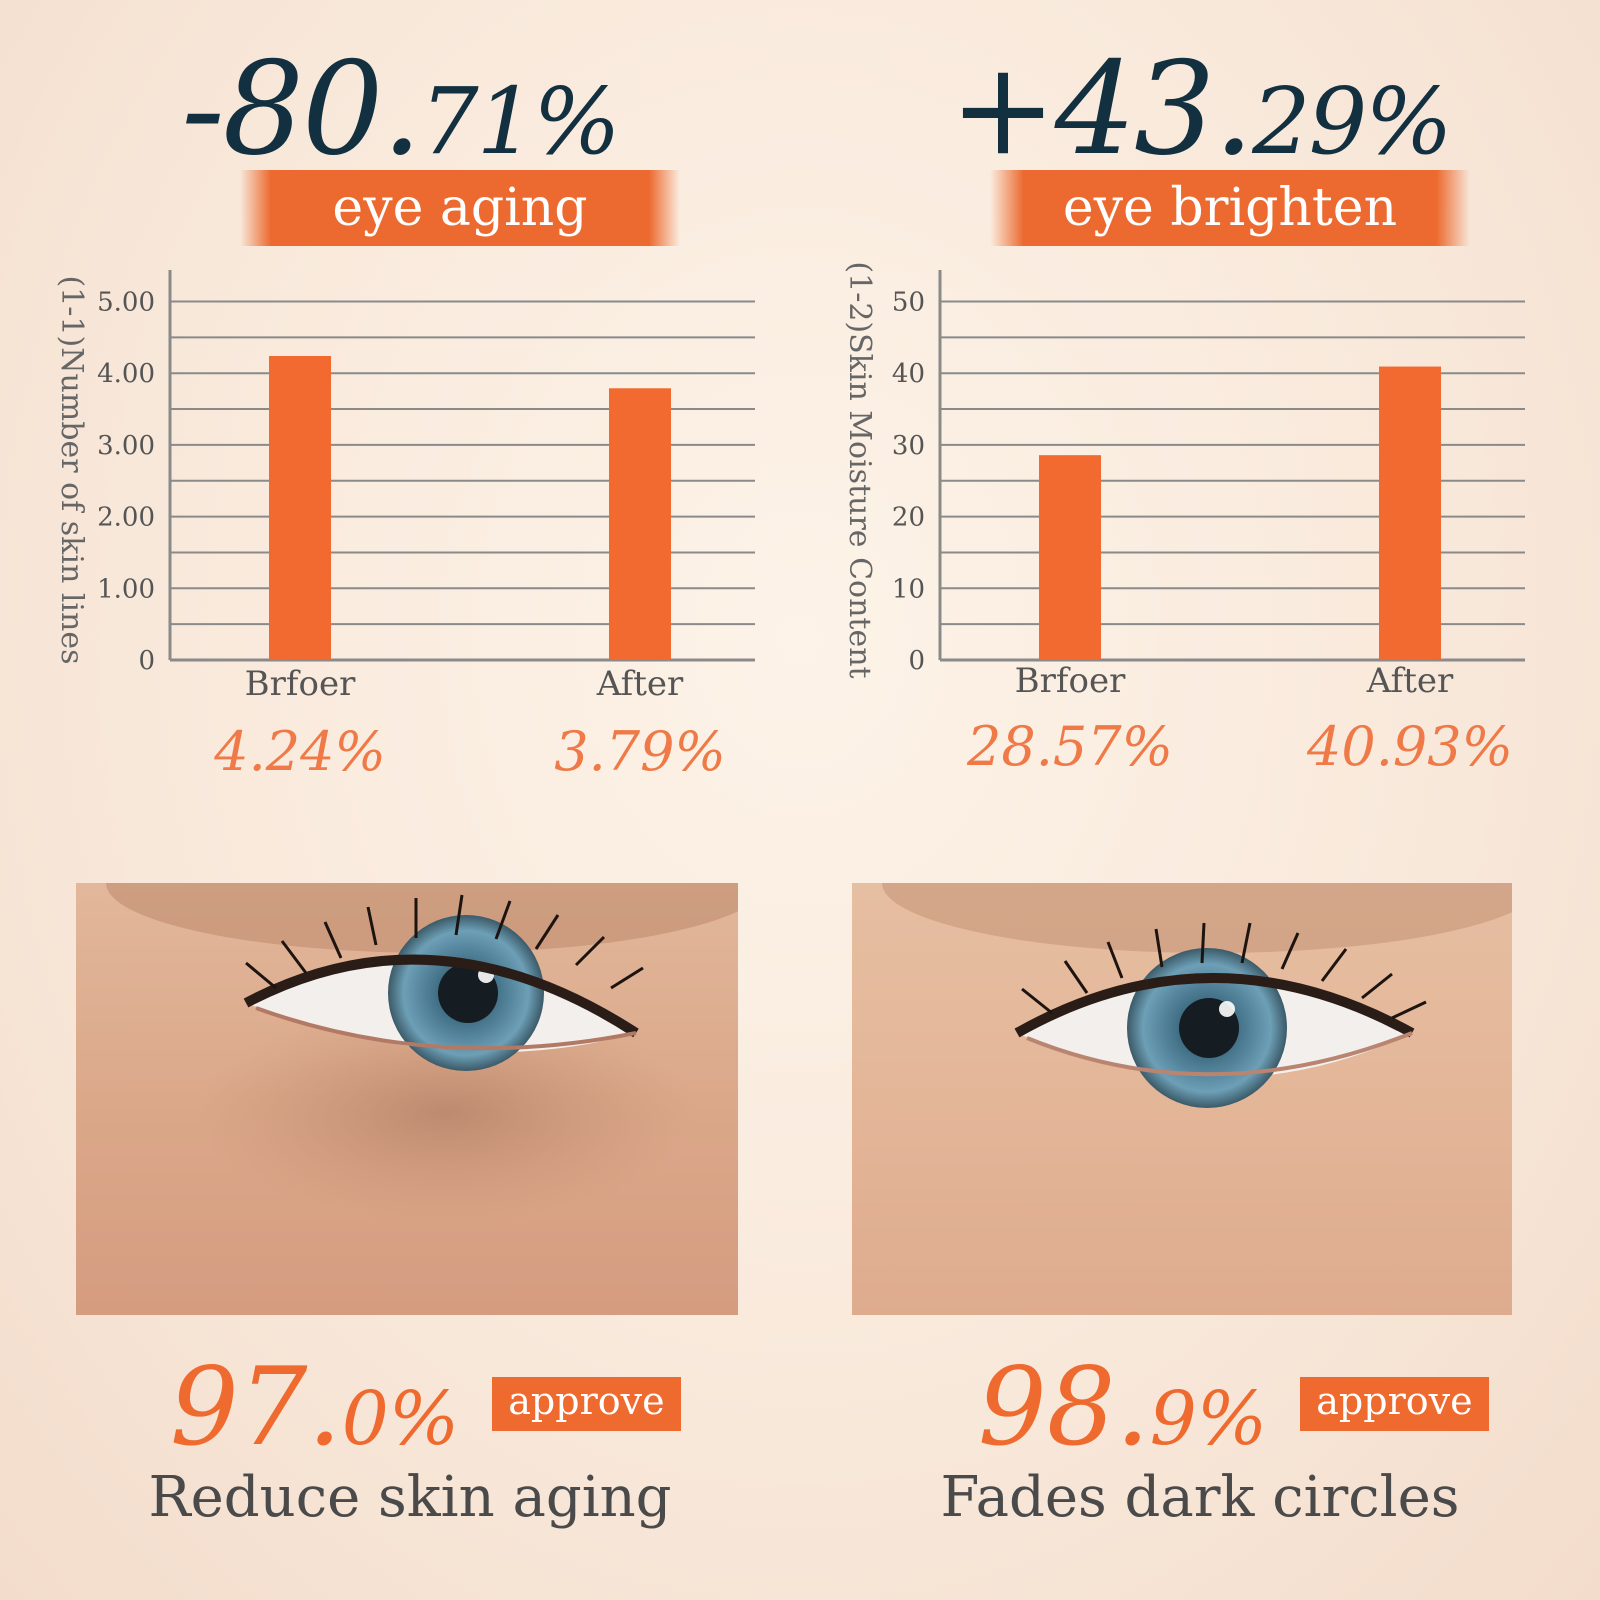  Describe the element at coordinates (1230, 208) in the screenshot. I see `ribbon-eye-brighten: eye brighten` at that location.